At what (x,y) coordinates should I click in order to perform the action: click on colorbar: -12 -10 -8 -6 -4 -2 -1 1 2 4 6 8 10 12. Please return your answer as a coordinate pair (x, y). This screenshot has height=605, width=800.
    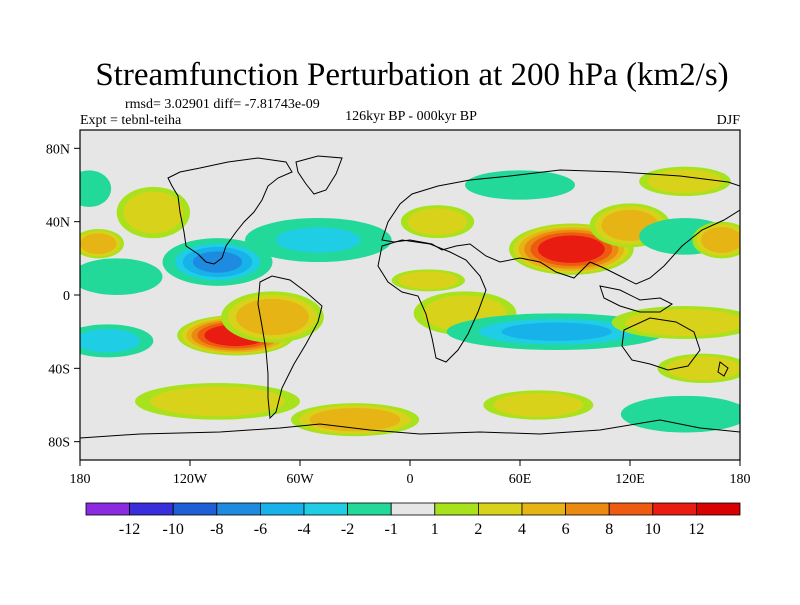
    Looking at the image, I should click on (413, 520).